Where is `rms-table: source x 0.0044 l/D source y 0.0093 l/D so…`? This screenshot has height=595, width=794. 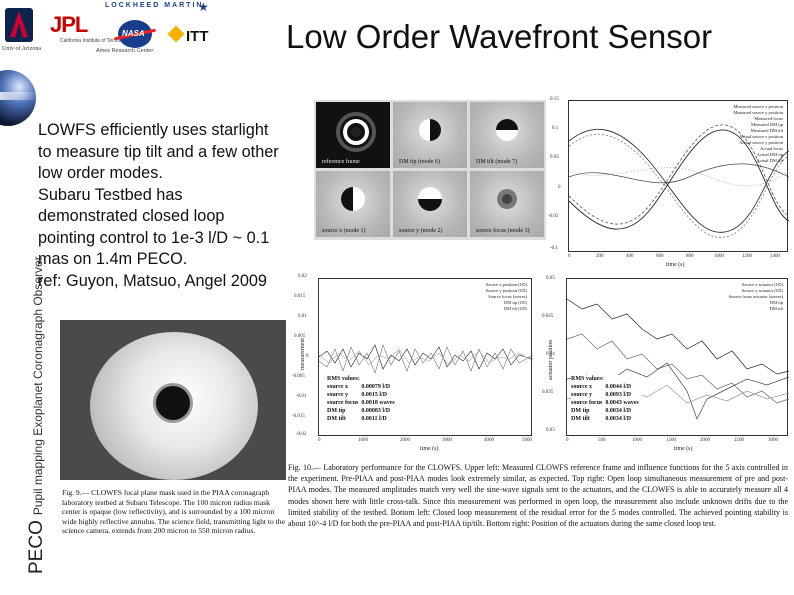 rms-table: source x 0.0044 l/D source y 0.0093 l/D so… is located at coordinates (606, 403).